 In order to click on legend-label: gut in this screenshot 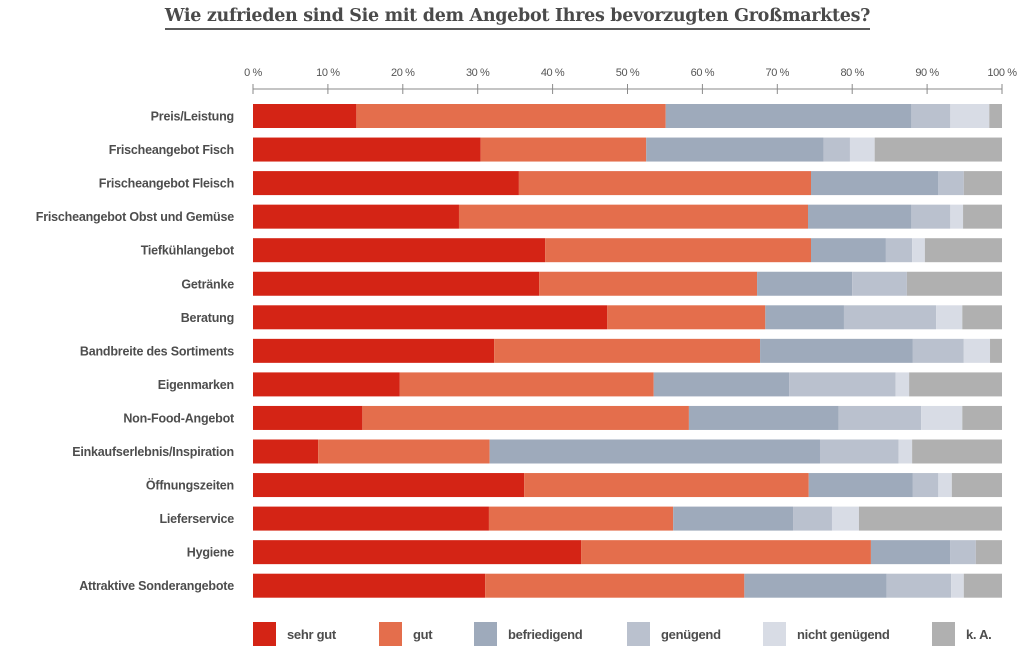, I will do `click(423, 634)`.